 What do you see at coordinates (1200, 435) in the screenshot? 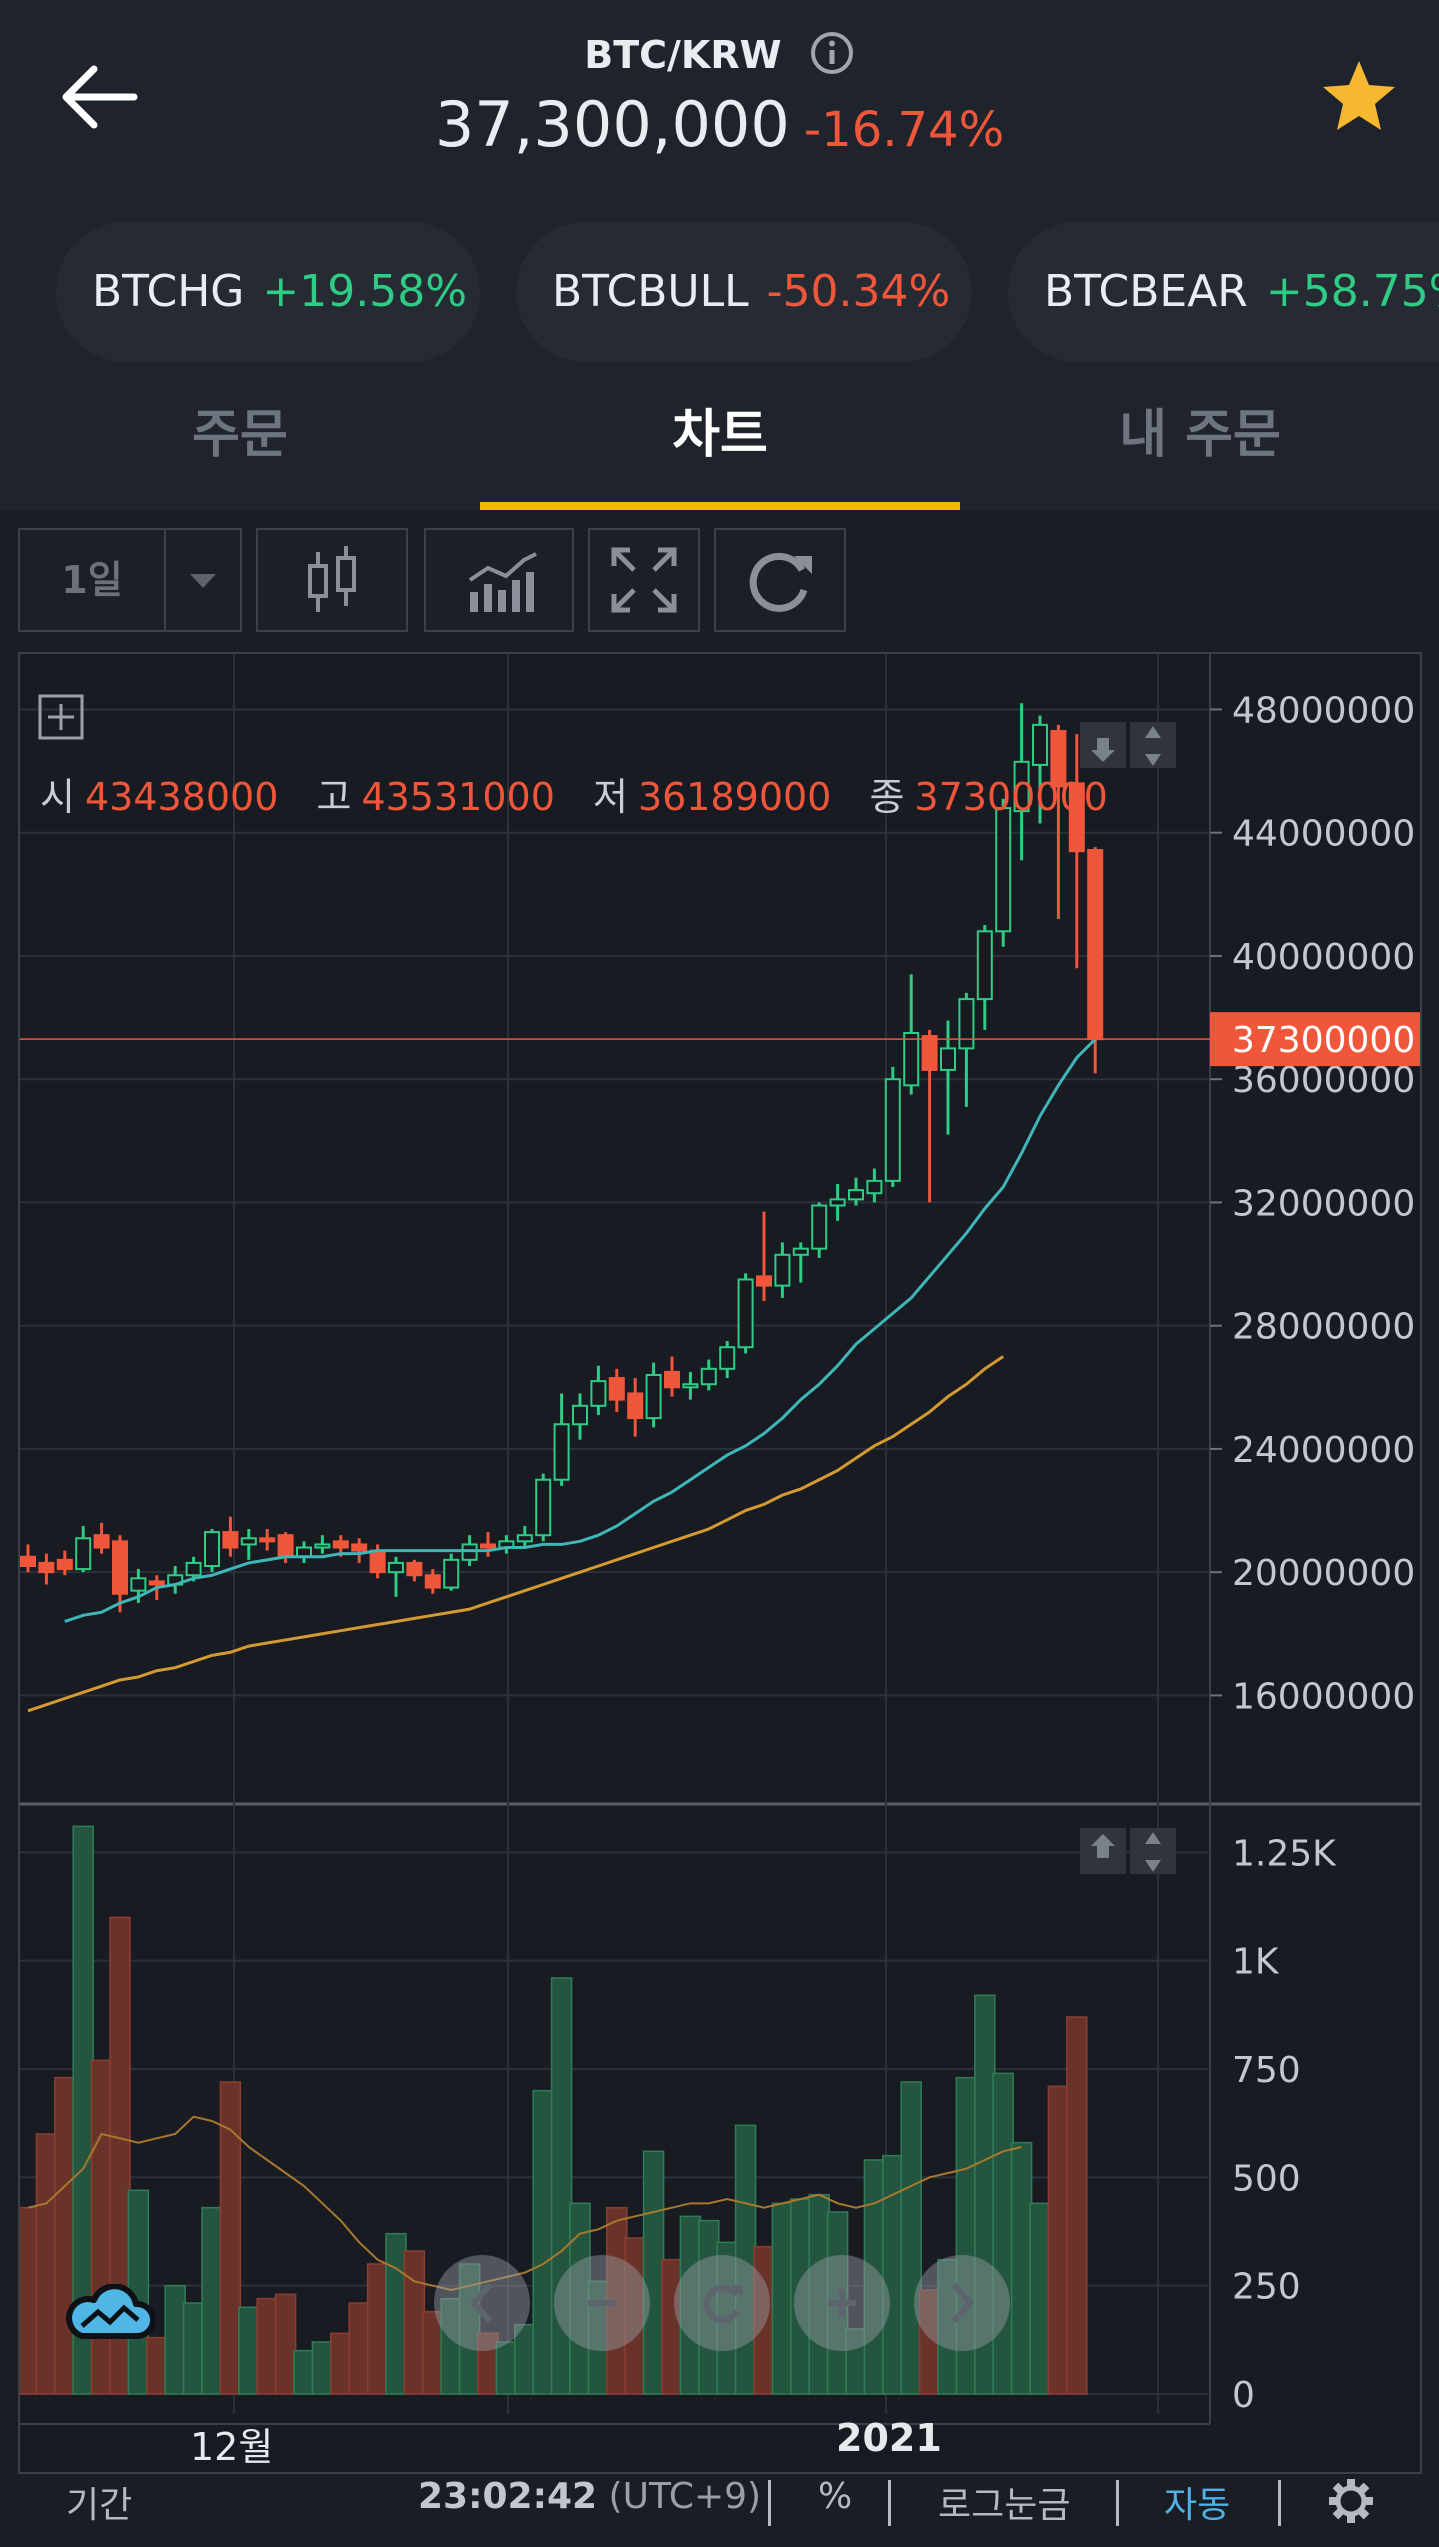
I see `tab-my-orders: 내 주문` at bounding box center [1200, 435].